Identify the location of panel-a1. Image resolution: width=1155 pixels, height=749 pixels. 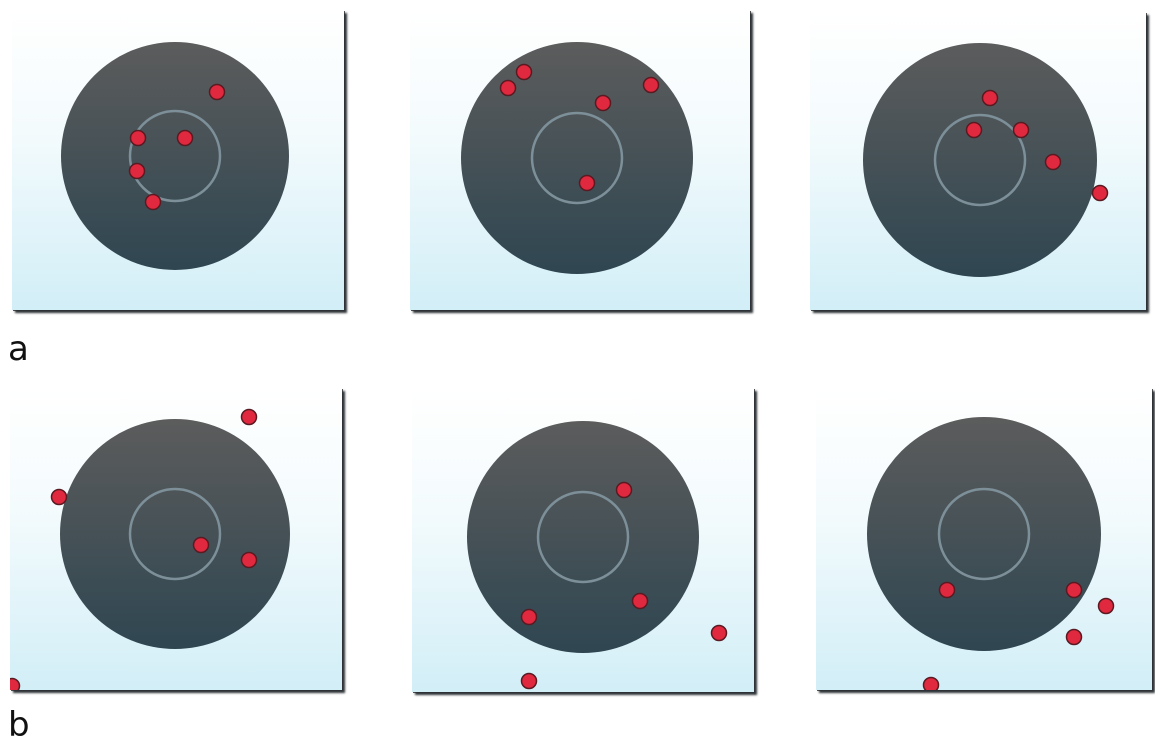
(178, 160).